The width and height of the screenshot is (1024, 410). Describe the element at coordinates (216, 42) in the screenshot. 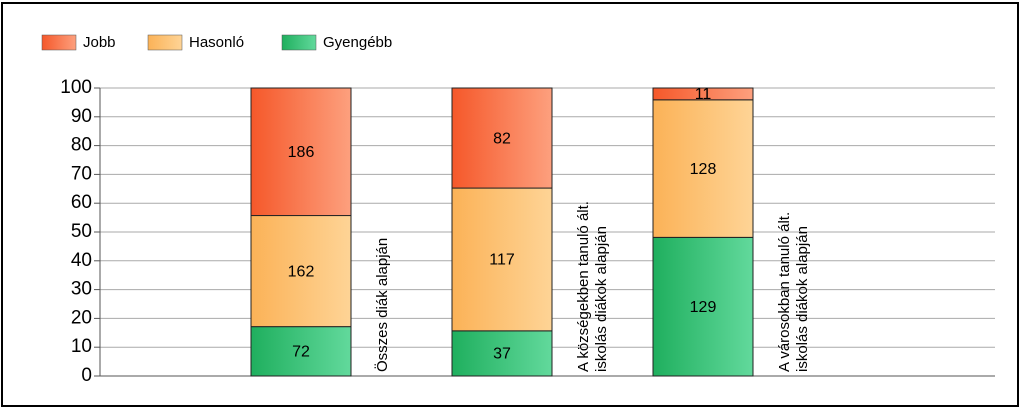

I see `legend-label: Hasonló` at that location.